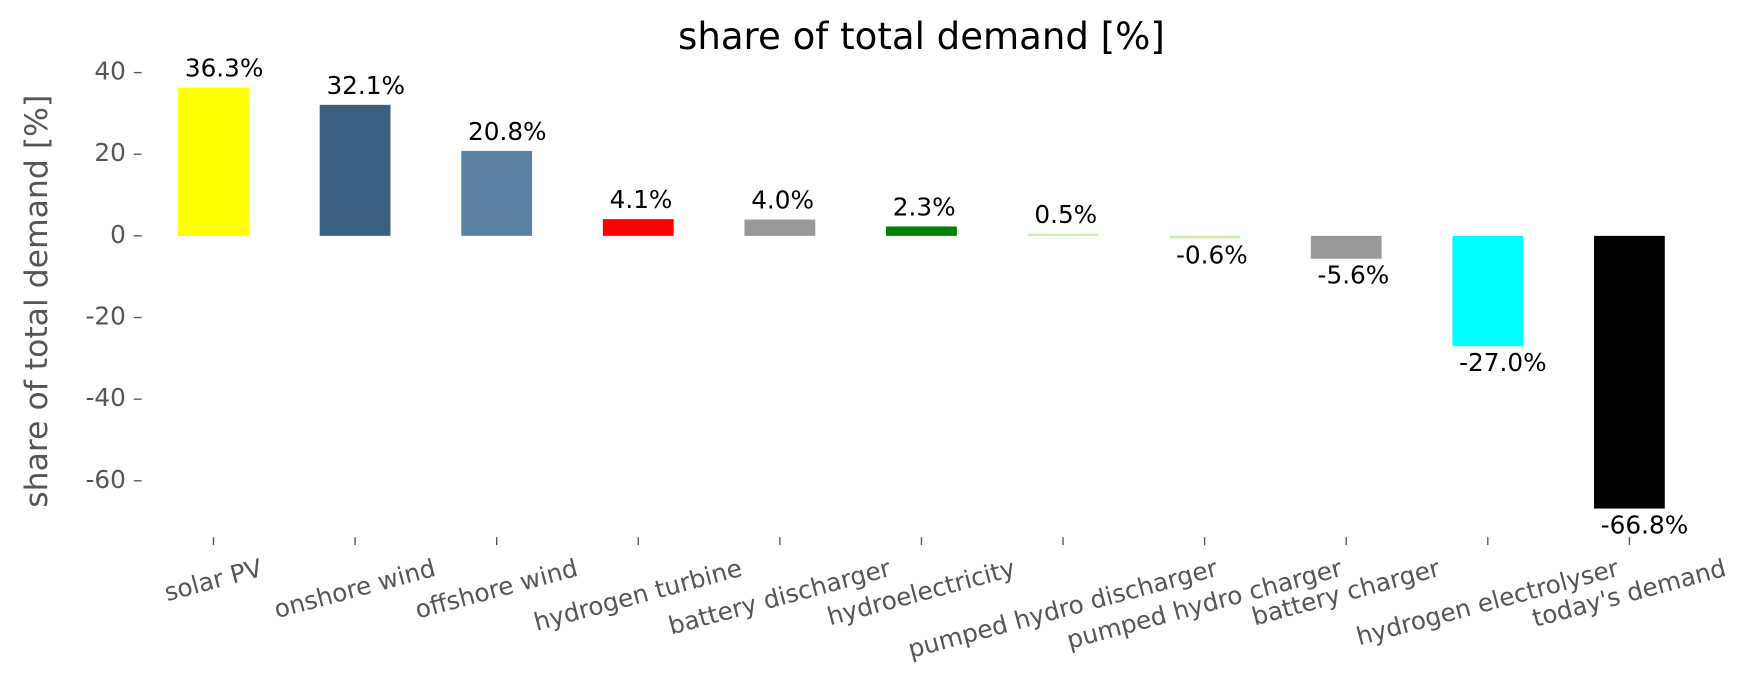  I want to click on y-tick-label: -60, so click(105, 479).